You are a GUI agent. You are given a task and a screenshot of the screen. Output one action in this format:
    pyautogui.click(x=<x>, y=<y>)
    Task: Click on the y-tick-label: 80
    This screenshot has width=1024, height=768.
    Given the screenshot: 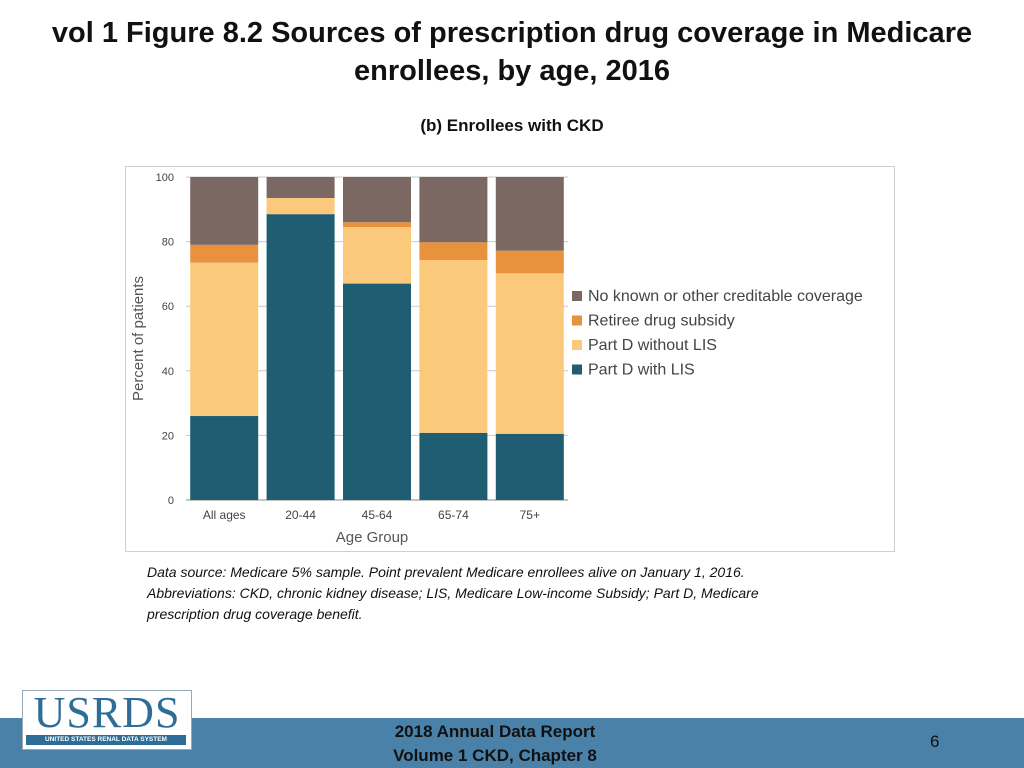 What is the action you would take?
    pyautogui.click(x=168, y=243)
    